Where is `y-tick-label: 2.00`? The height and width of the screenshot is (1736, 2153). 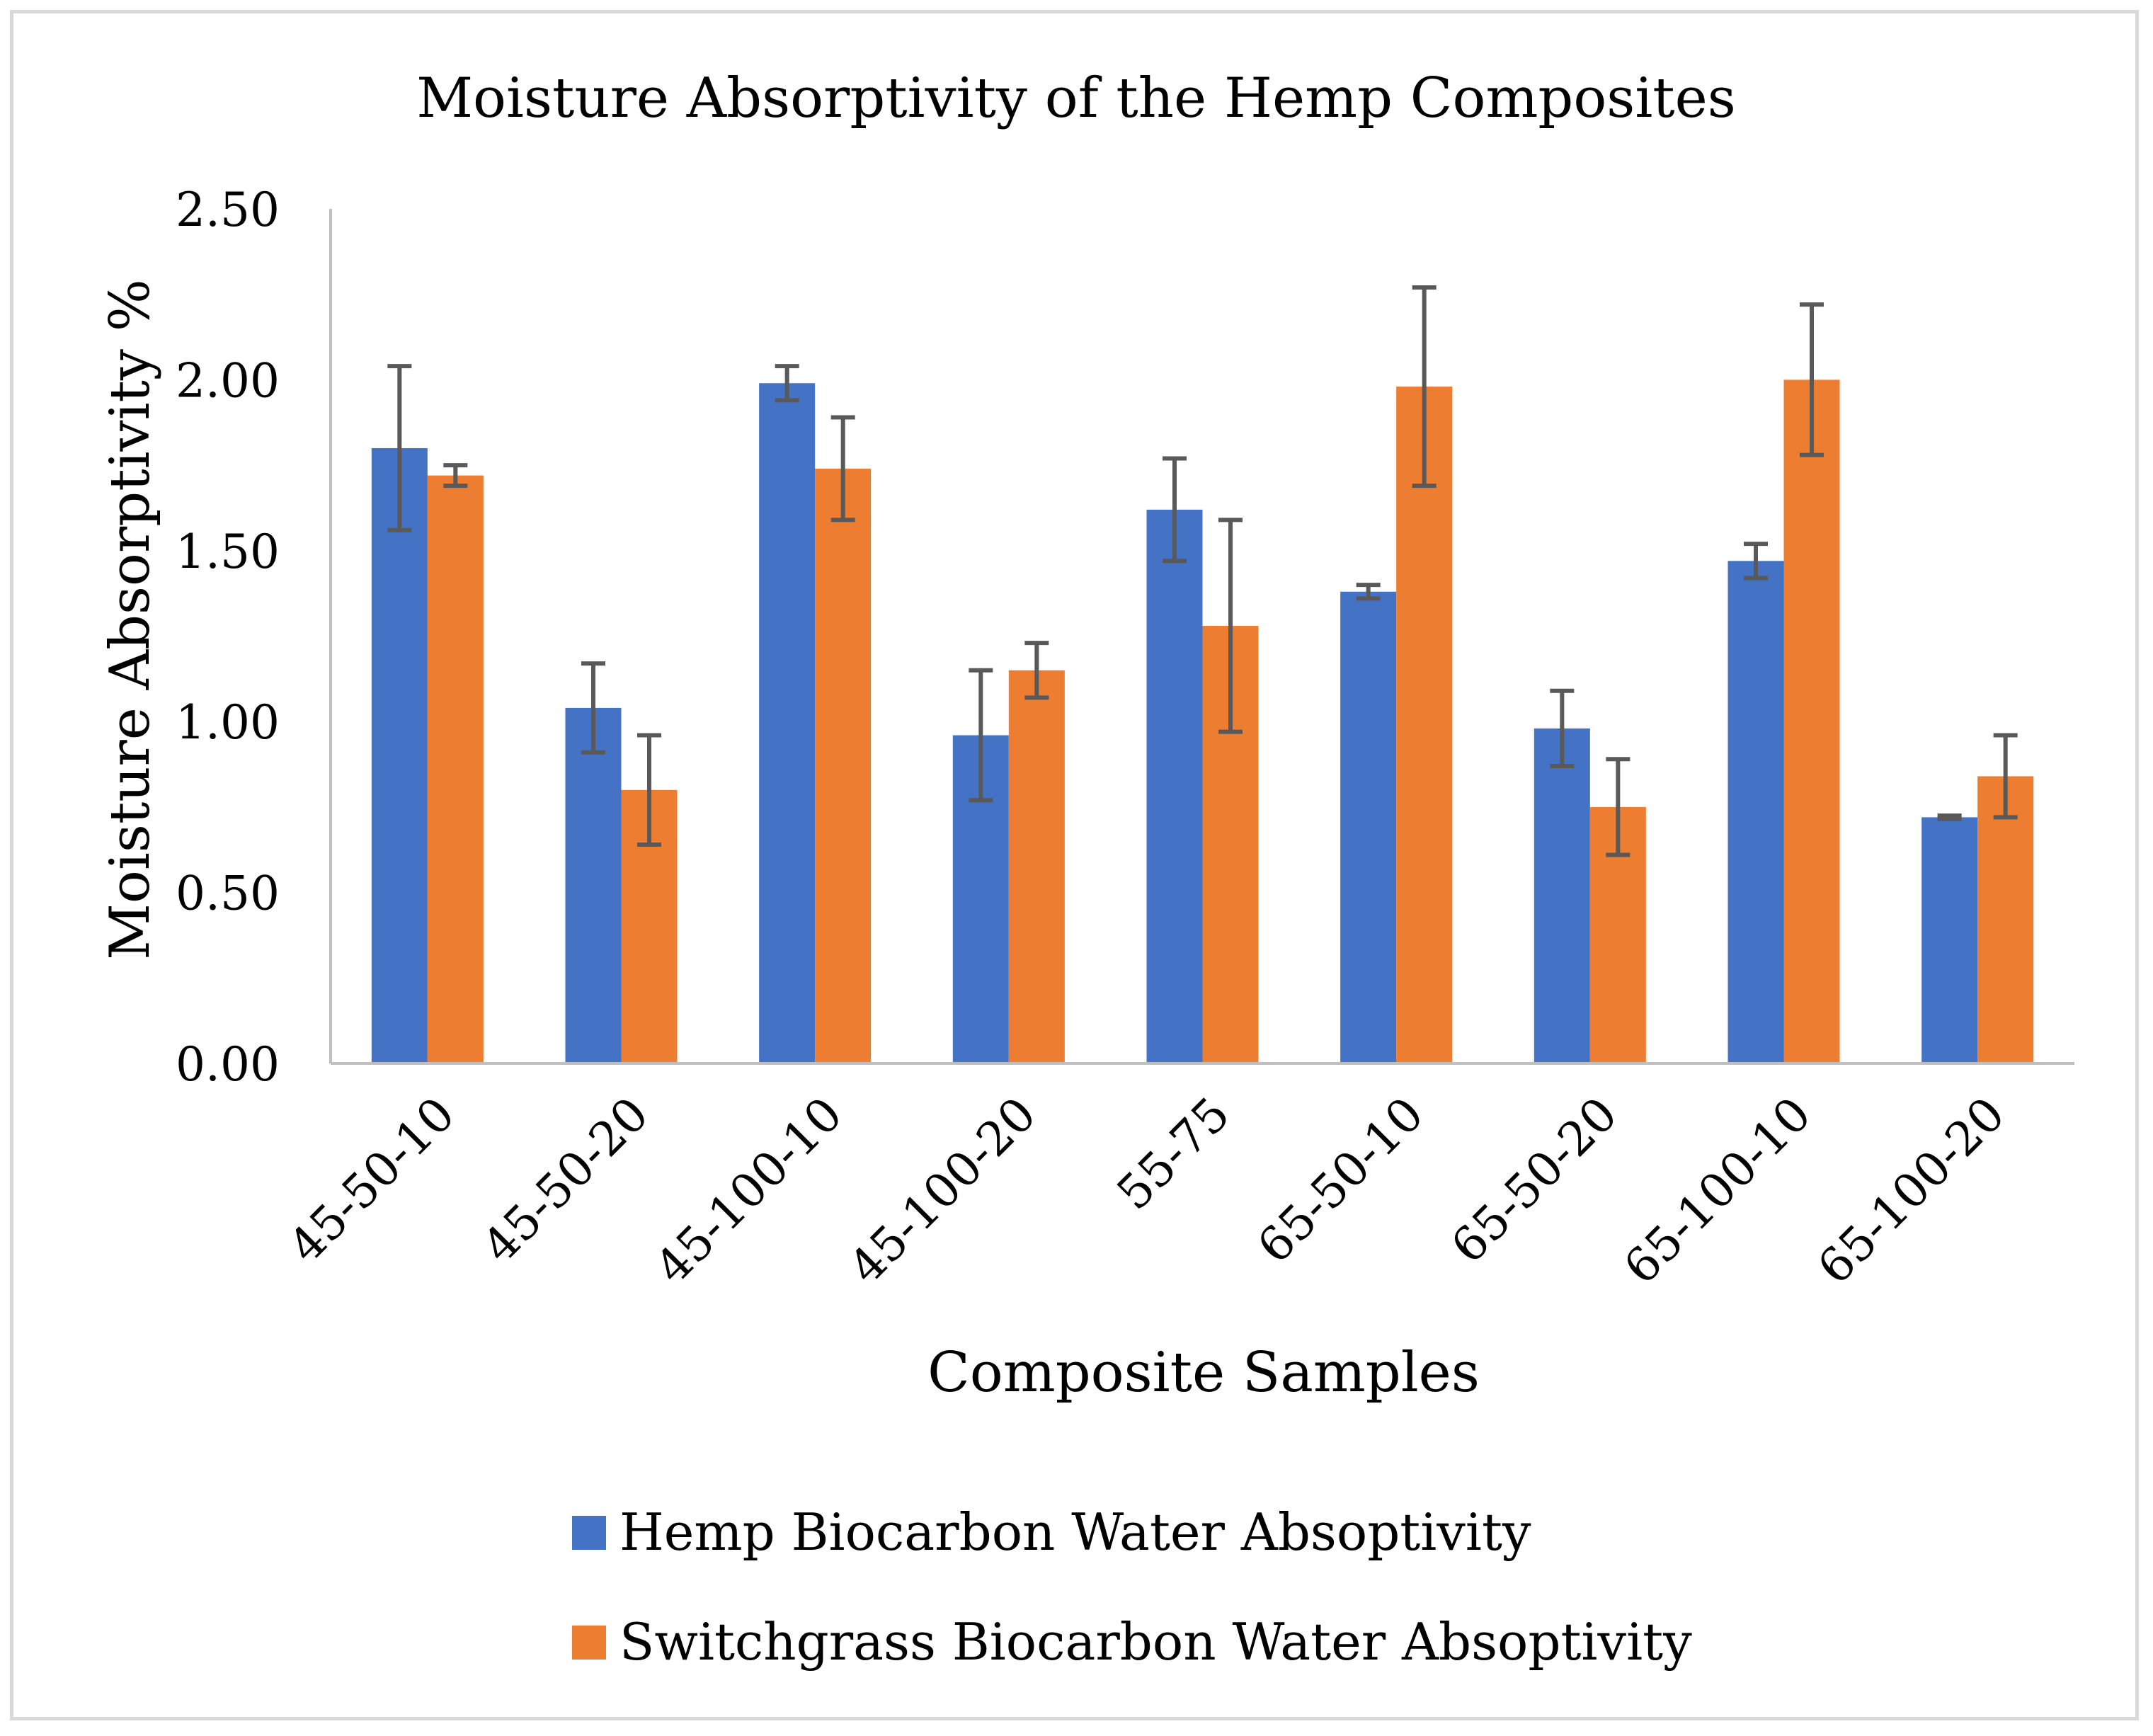
y-tick-label: 2.00 is located at coordinates (228, 380).